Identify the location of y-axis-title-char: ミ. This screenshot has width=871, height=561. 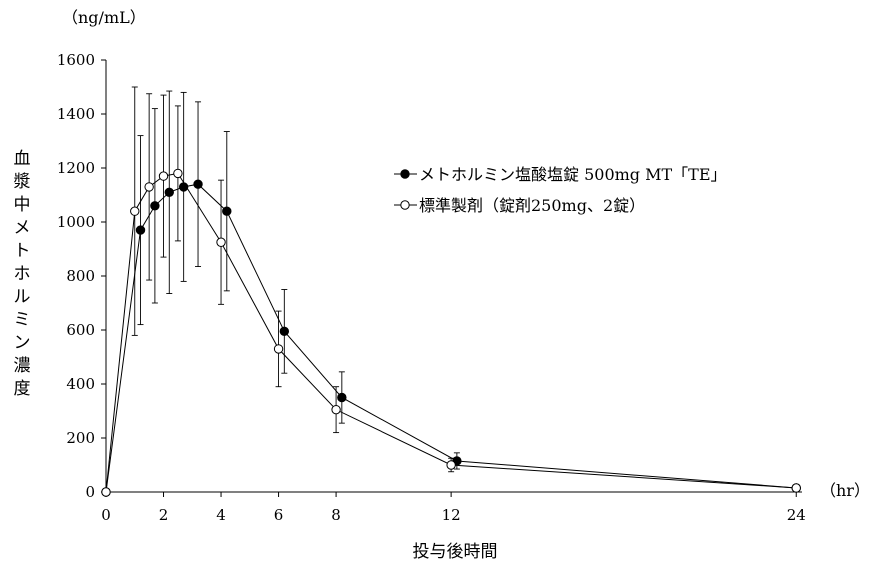
(22, 320).